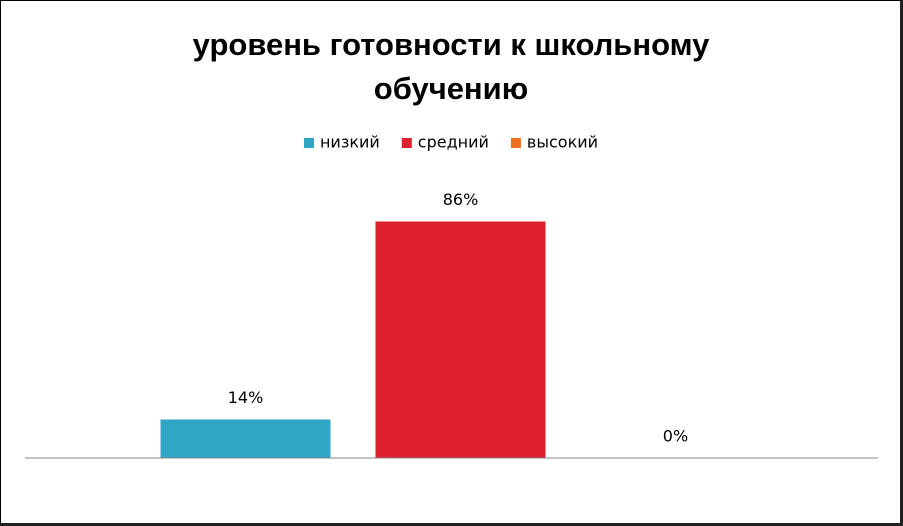 The width and height of the screenshot is (903, 526). What do you see at coordinates (453, 142) in the screenshot?
I see `legend-label: средний` at bounding box center [453, 142].